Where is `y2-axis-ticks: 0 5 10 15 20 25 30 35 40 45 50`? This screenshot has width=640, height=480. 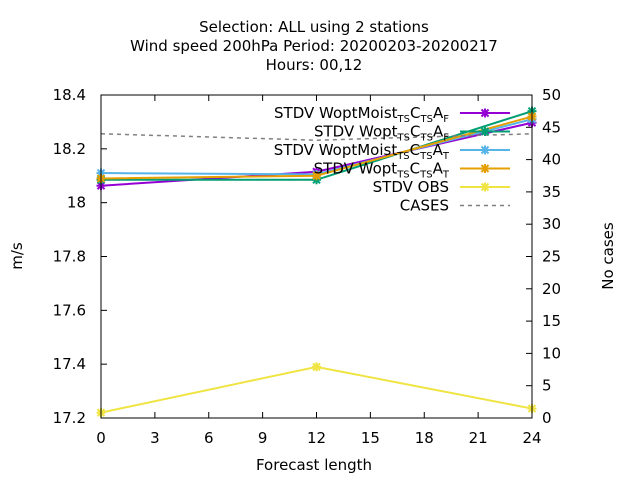
y2-axis-ticks: 0 5 10 15 20 25 30 35 40 45 50 is located at coordinates (543, 256).